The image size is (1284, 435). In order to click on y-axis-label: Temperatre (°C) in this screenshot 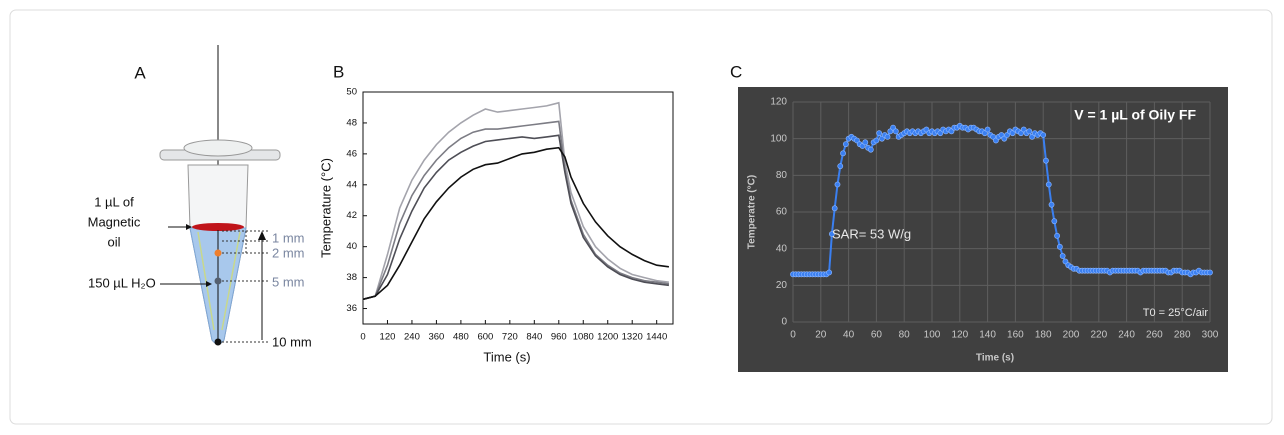, I will do `click(752, 212)`.